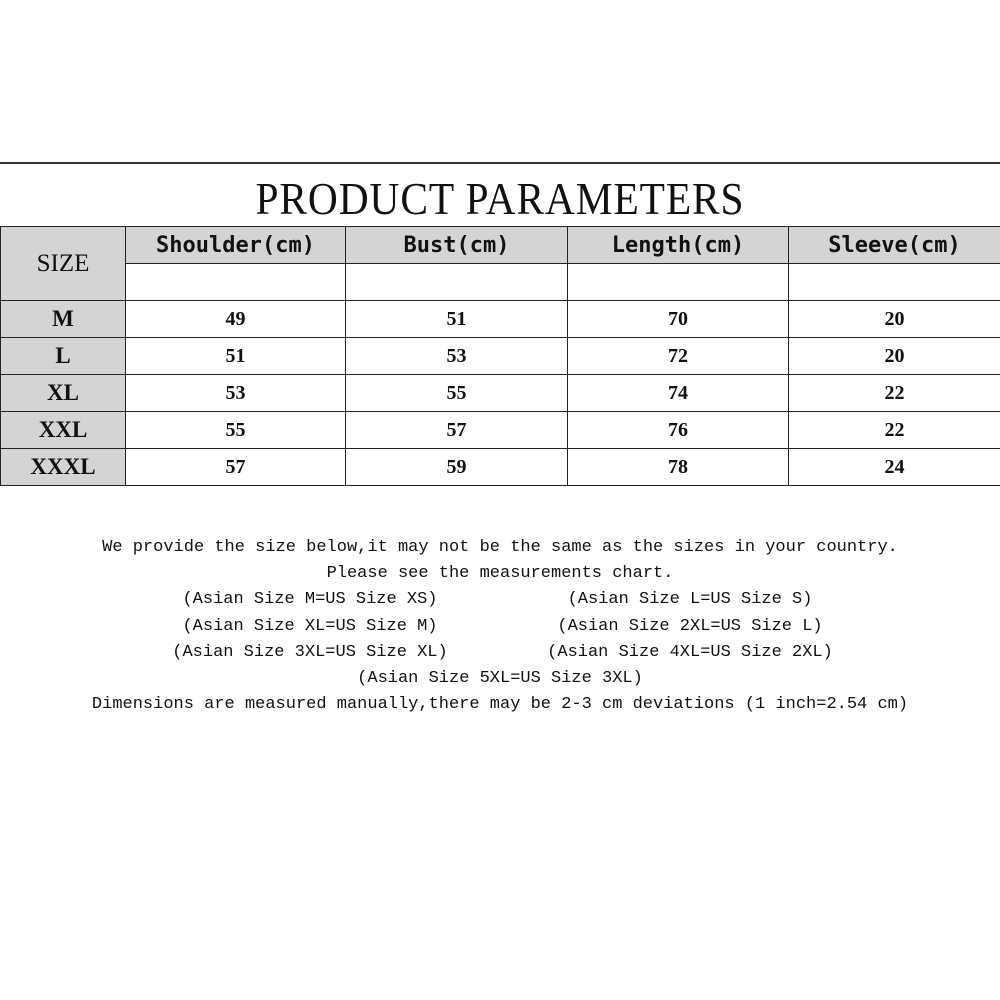 The width and height of the screenshot is (1000, 1000). Describe the element at coordinates (500, 163) in the screenshot. I see `top-divider` at that location.